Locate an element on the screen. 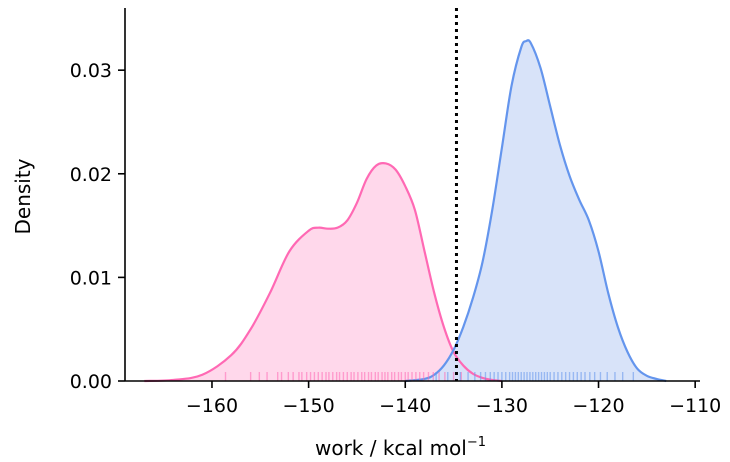 This screenshot has height=462, width=730. x-tick-label-1: −150 is located at coordinates (309, 406).